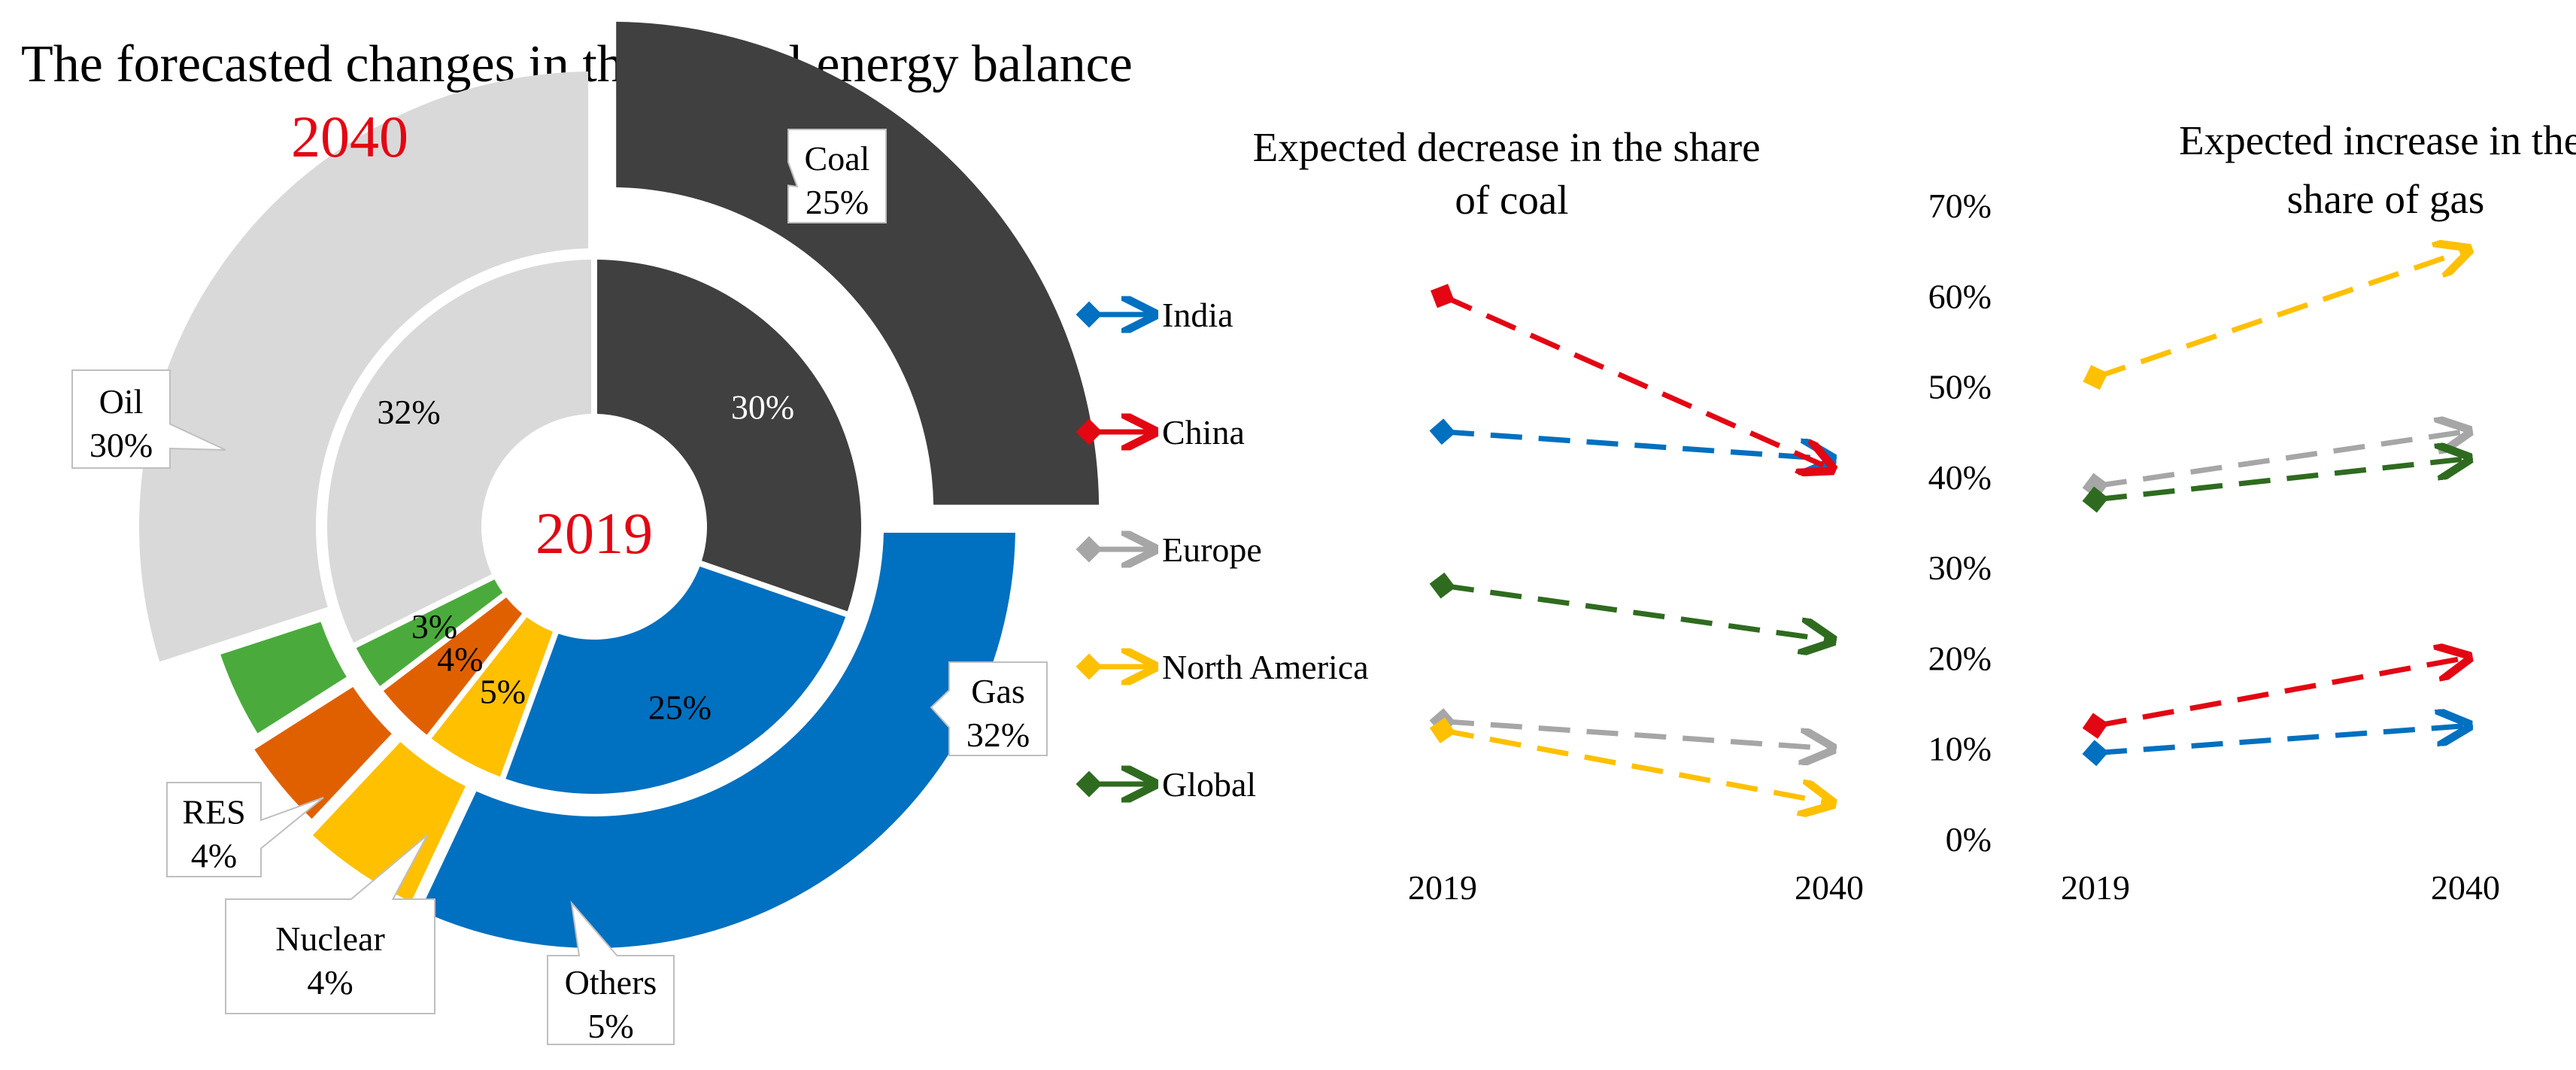 The height and width of the screenshot is (1070, 2576). I want to click on inner-ring-year-label: 2019, so click(594, 533).